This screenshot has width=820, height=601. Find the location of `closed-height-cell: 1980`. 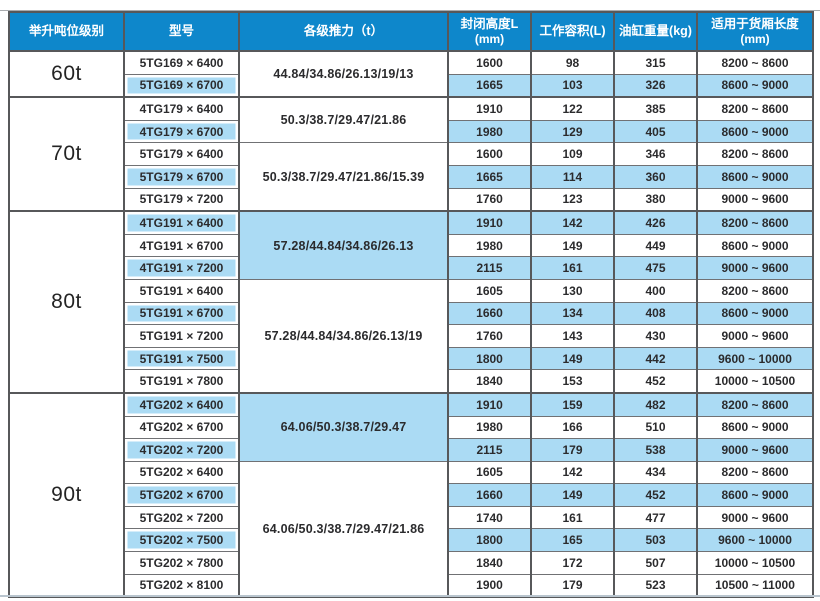

closed-height-cell: 1980 is located at coordinates (489, 131).